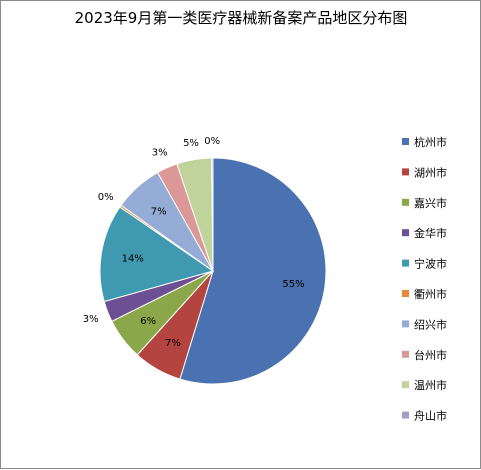  What do you see at coordinates (430, 233) in the screenshot?
I see `legend-label-4: 金华市` at bounding box center [430, 233].